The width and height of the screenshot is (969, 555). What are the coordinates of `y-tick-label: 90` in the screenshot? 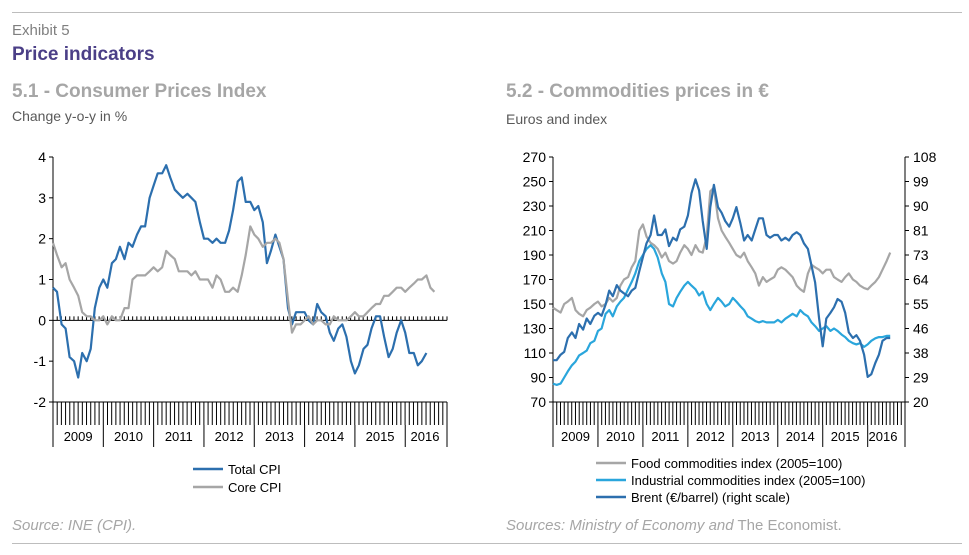 It's located at (538, 378).